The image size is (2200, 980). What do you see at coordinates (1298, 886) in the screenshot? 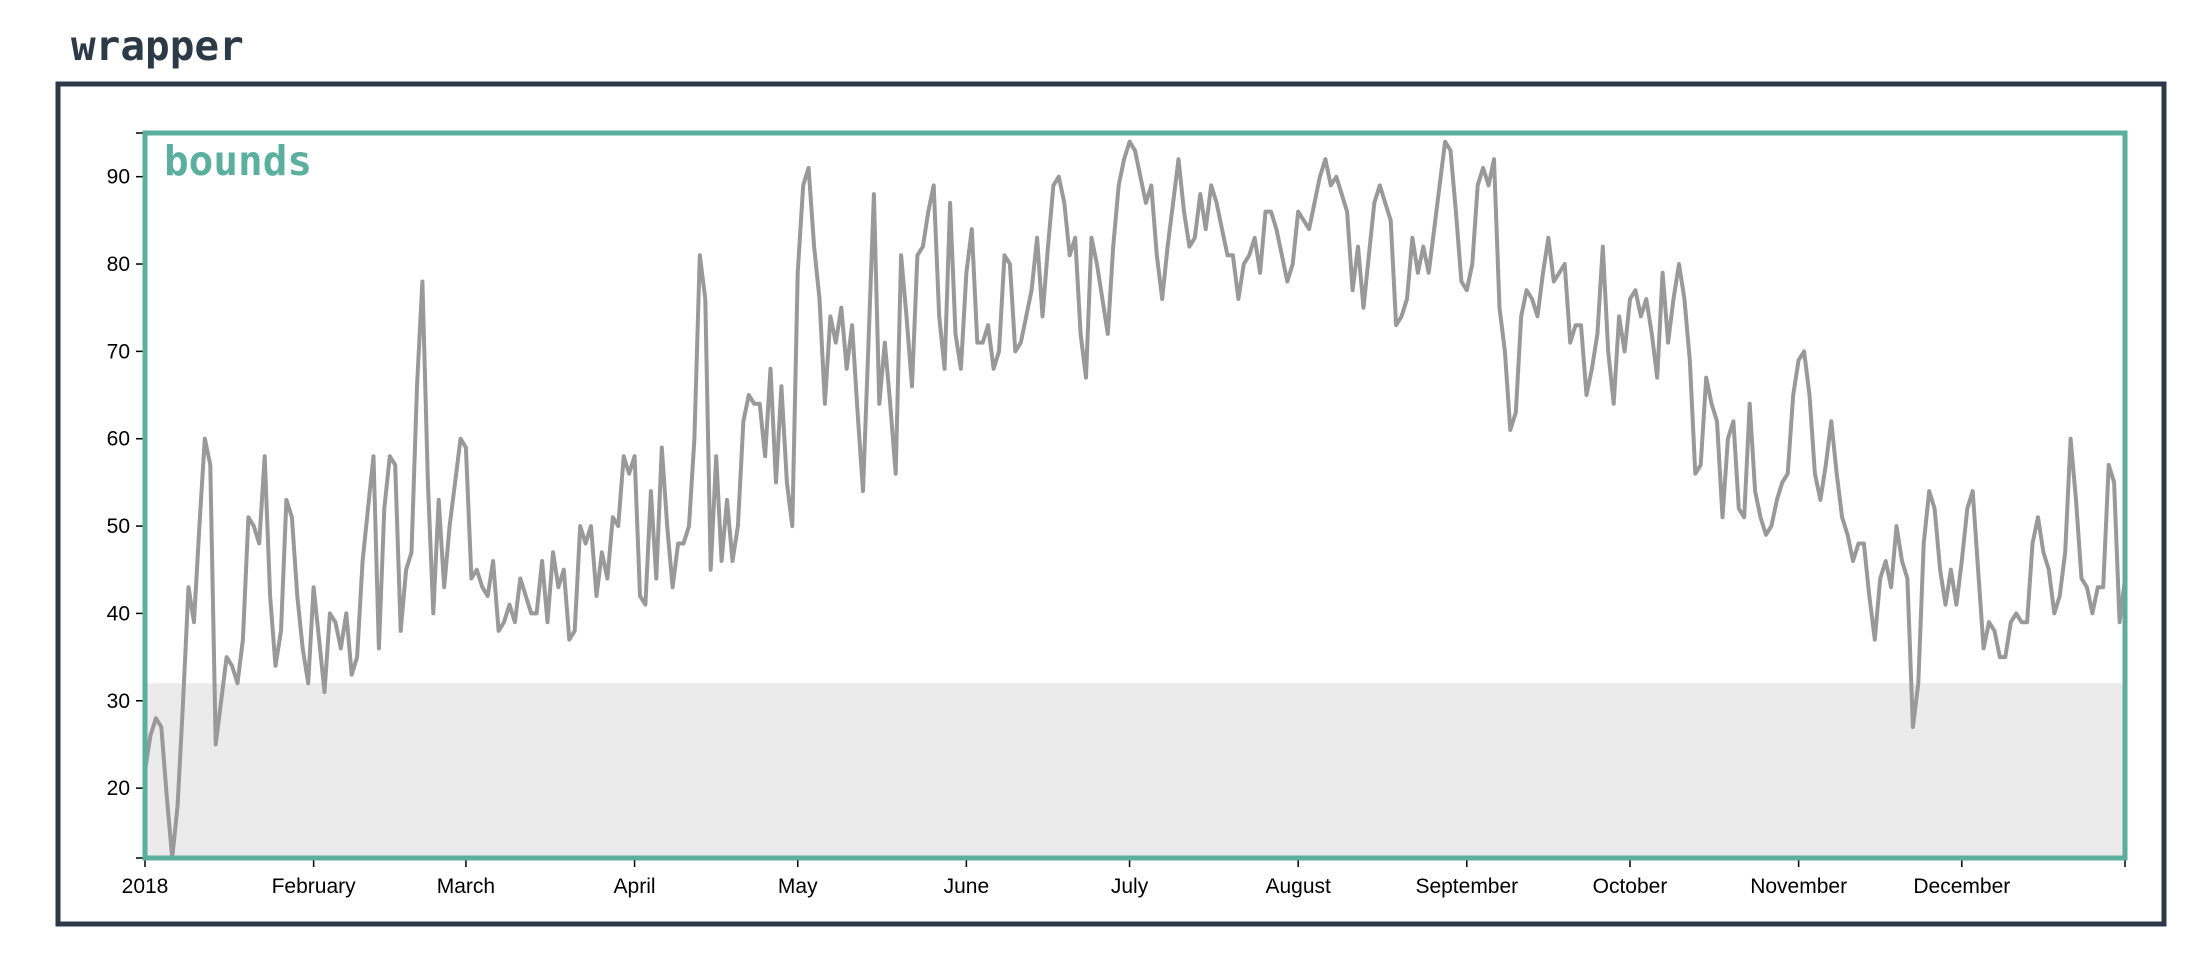
I see `x-tick-label: August` at bounding box center [1298, 886].